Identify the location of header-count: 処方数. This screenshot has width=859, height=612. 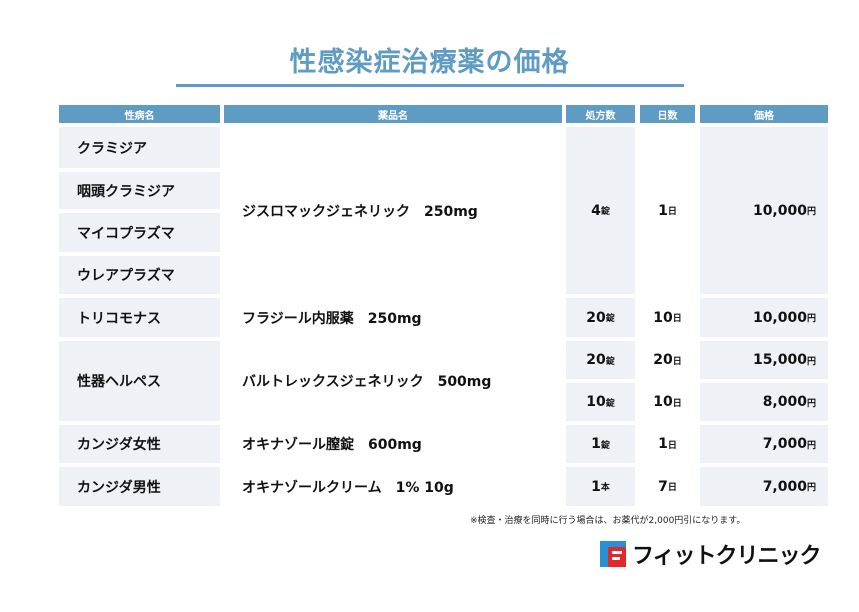
(600, 114).